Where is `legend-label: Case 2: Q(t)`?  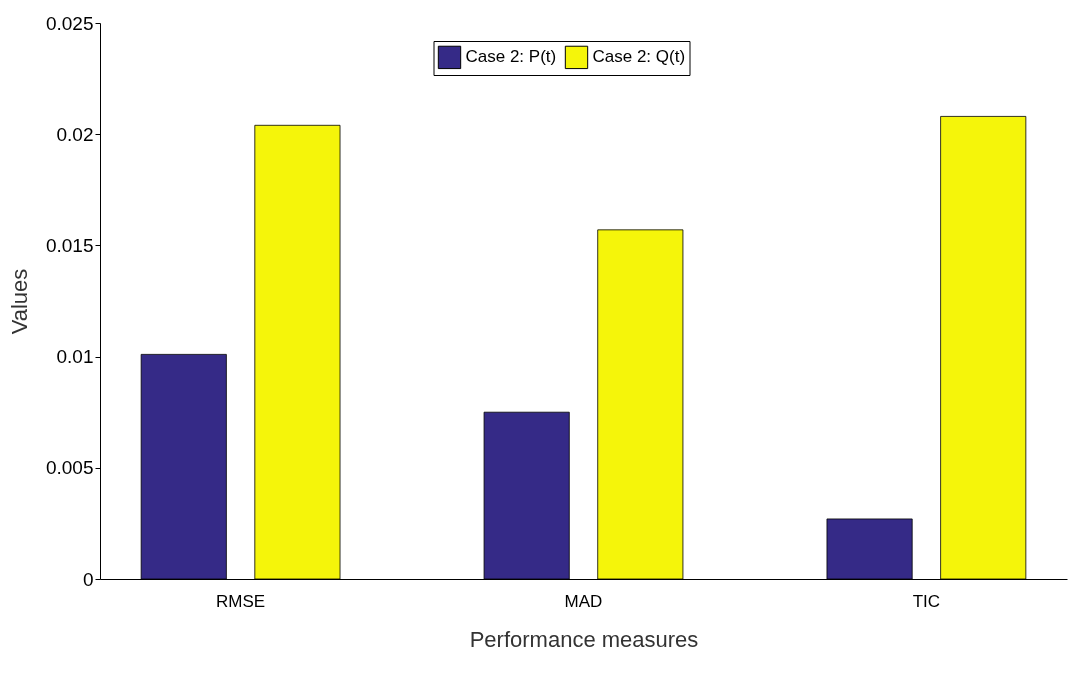 legend-label: Case 2: Q(t) is located at coordinates (639, 57).